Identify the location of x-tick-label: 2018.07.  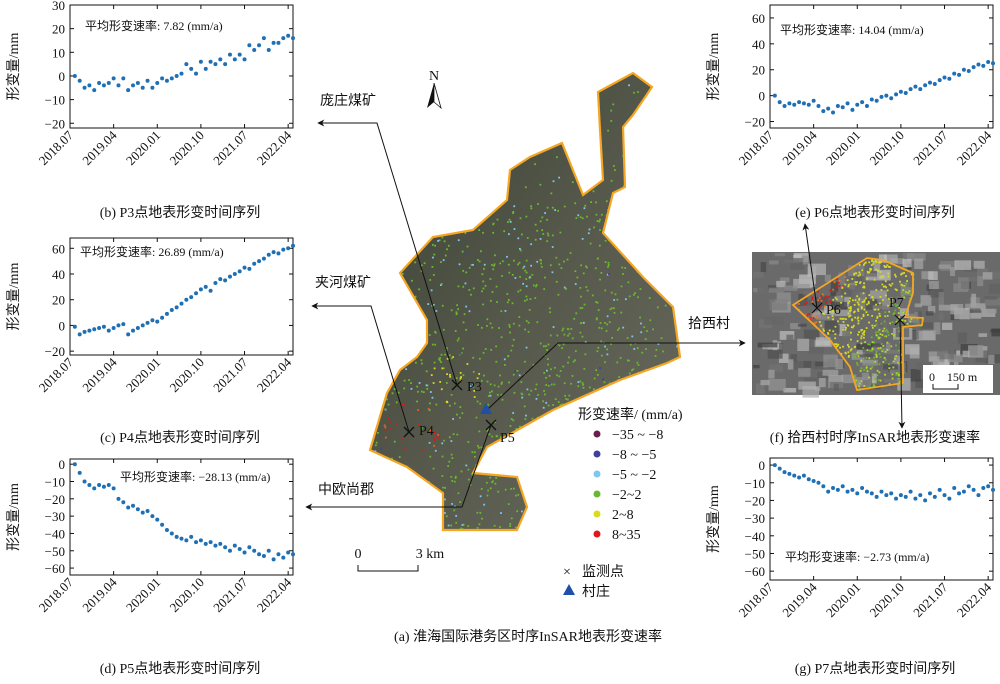
(56, 594).